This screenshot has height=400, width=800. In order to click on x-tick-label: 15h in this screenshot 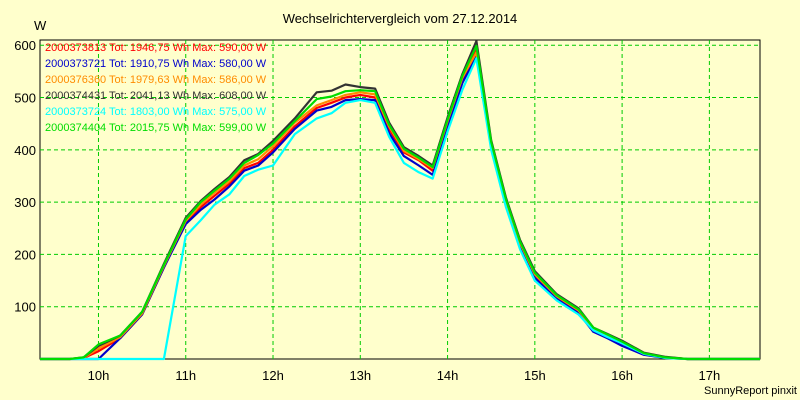, I will do `click(535, 375)`.